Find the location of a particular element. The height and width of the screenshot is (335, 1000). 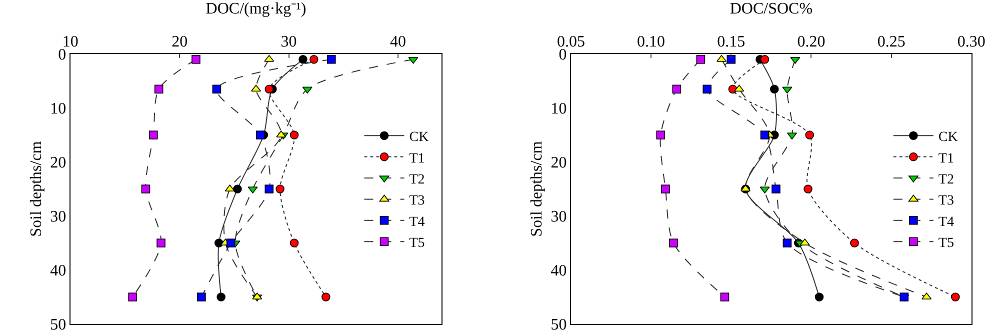

x-axis-title: DOC/SOC% is located at coordinates (771, 9).